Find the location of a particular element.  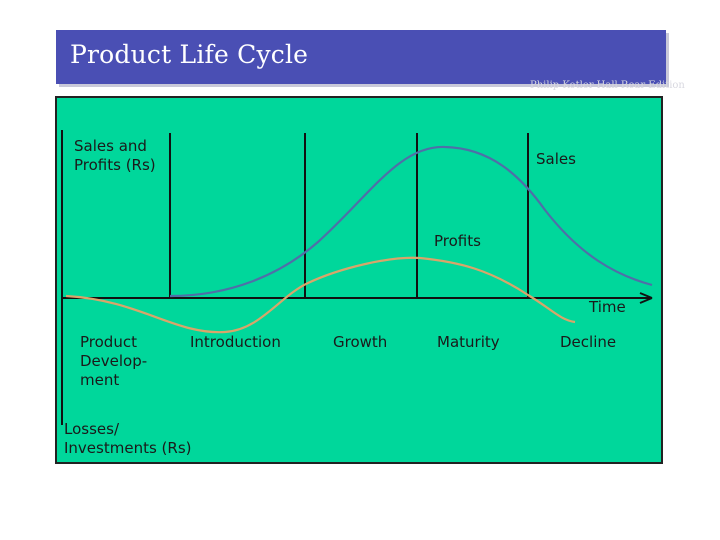

stage-maturity: Maturity is located at coordinates (468, 342).